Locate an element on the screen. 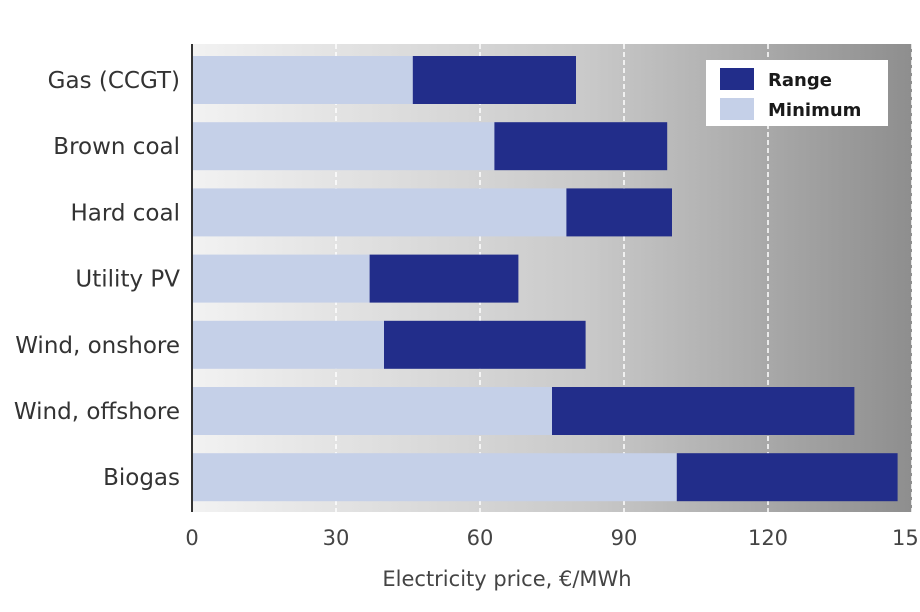 Image resolution: width=920 pixels, height=612 pixels. bar-range-wind-onshore is located at coordinates (485, 344).